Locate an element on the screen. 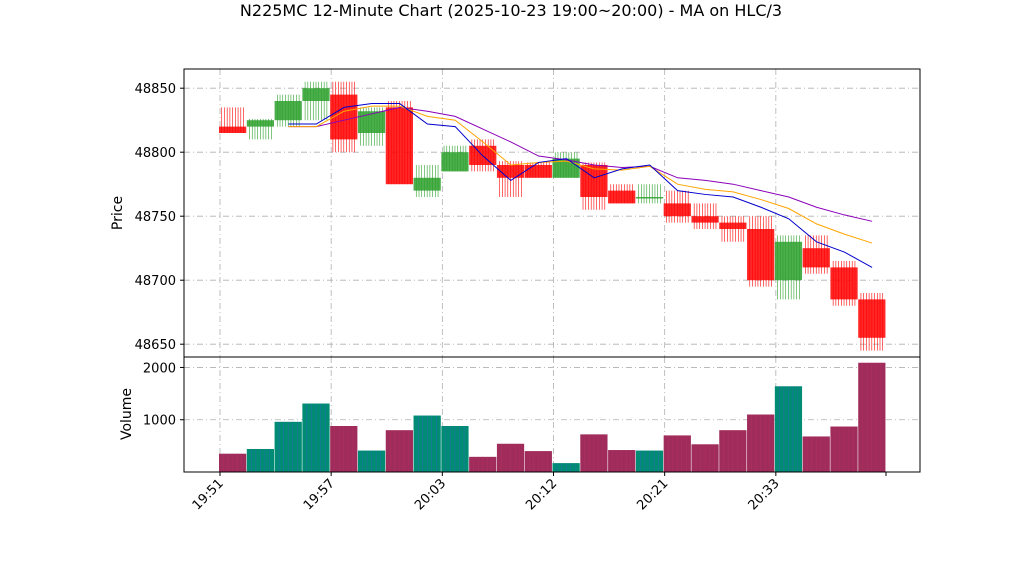 This screenshot has height=579, width=1022. ma-mid-line is located at coordinates (580, 174).